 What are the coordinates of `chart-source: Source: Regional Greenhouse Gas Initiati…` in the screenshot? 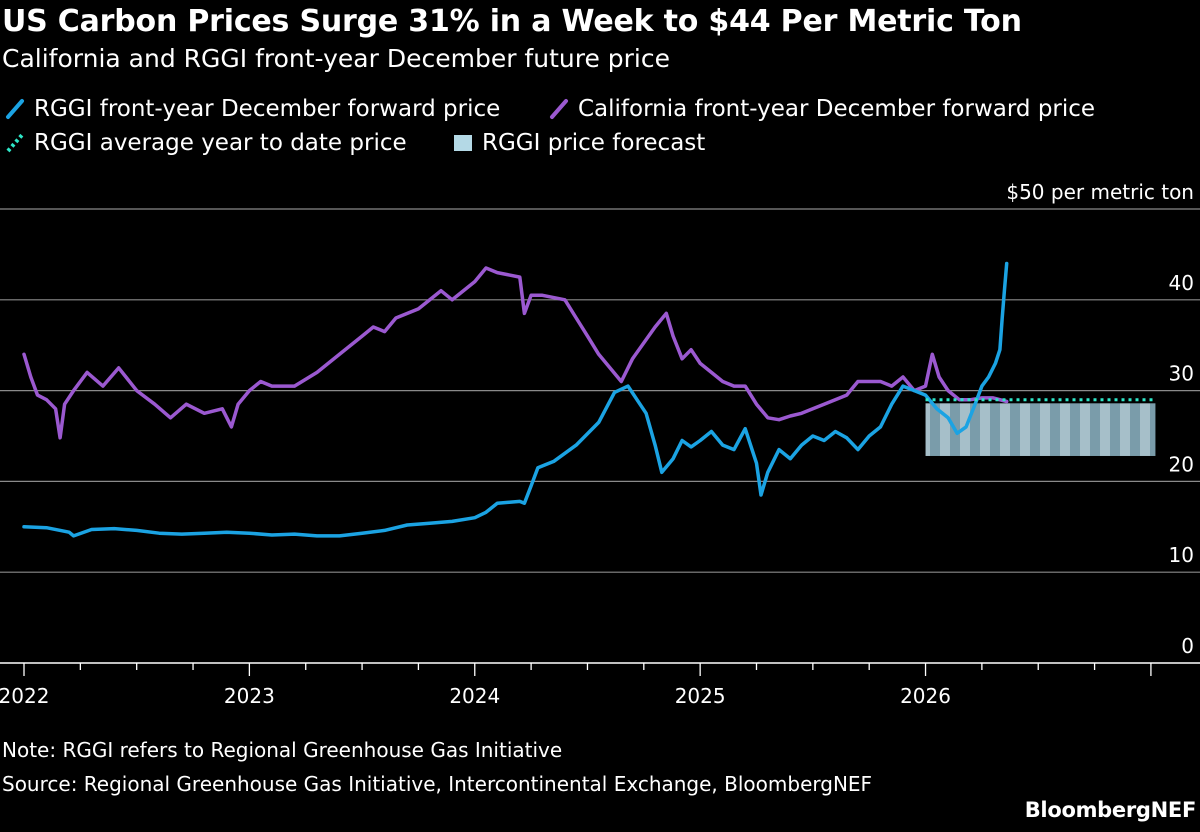 It's located at (437, 784).